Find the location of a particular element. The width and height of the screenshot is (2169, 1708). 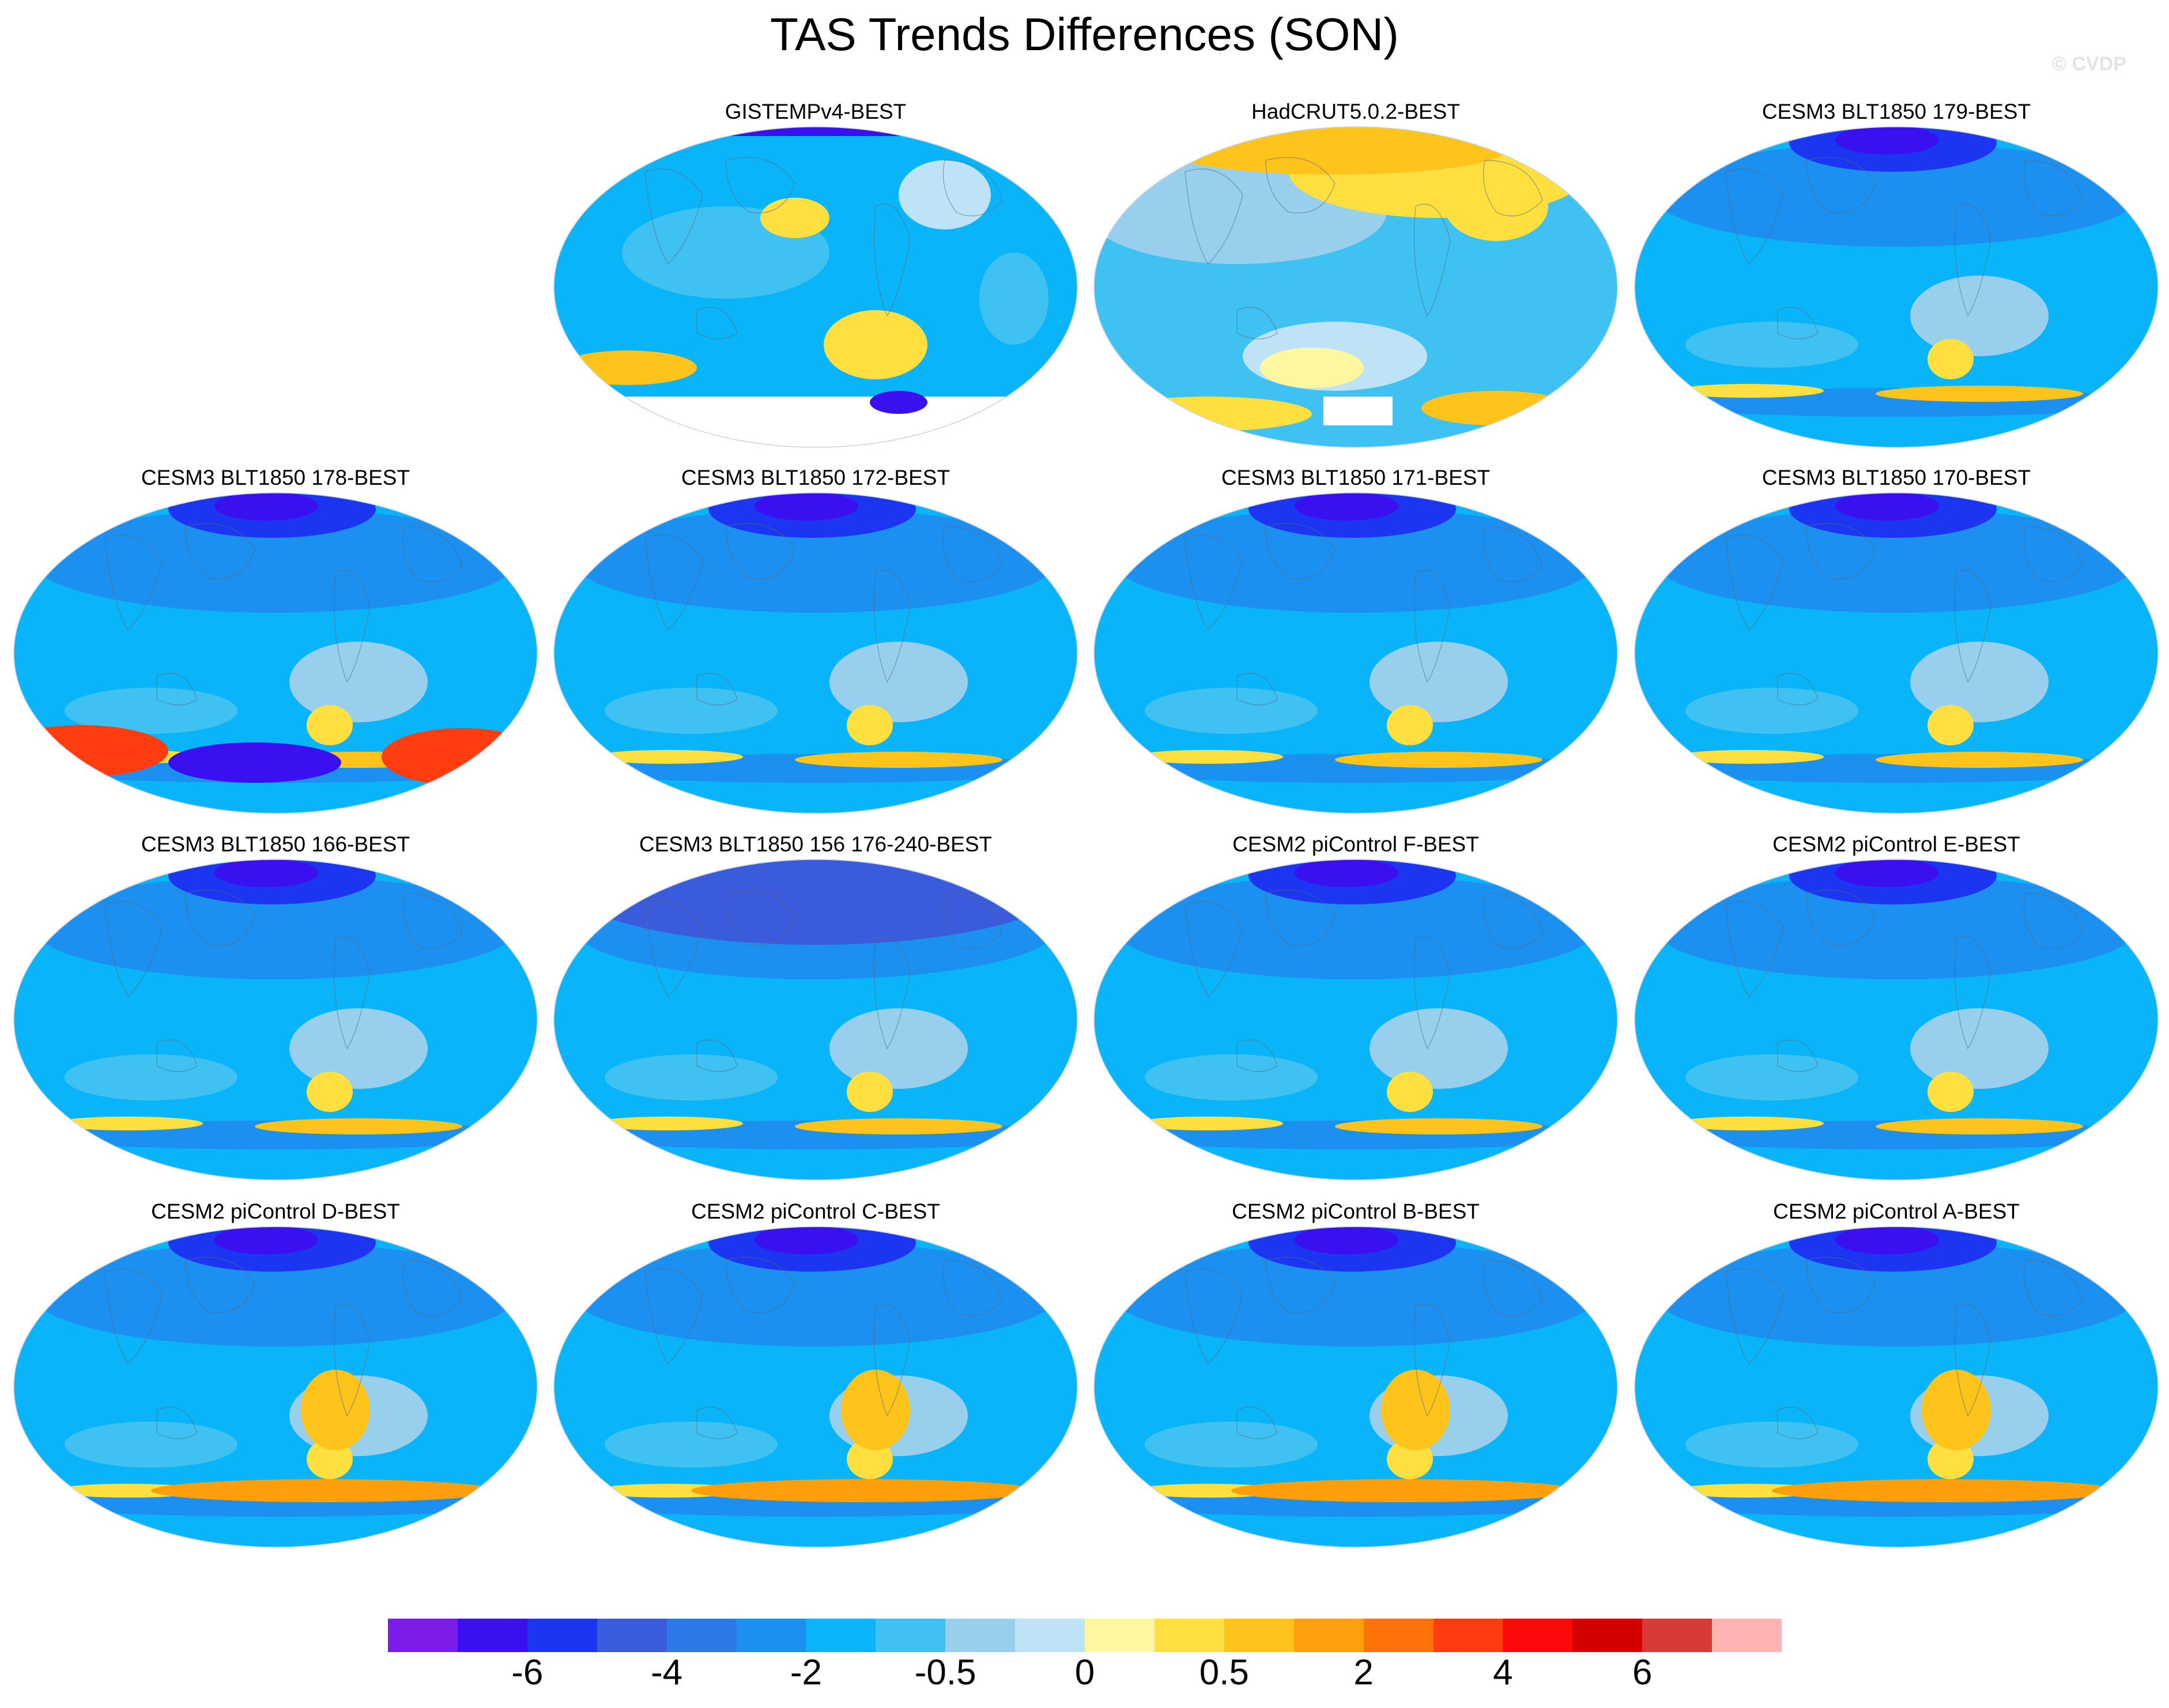

map-panel: CESM2 piControl E-BEST is located at coordinates (1896, 1008).